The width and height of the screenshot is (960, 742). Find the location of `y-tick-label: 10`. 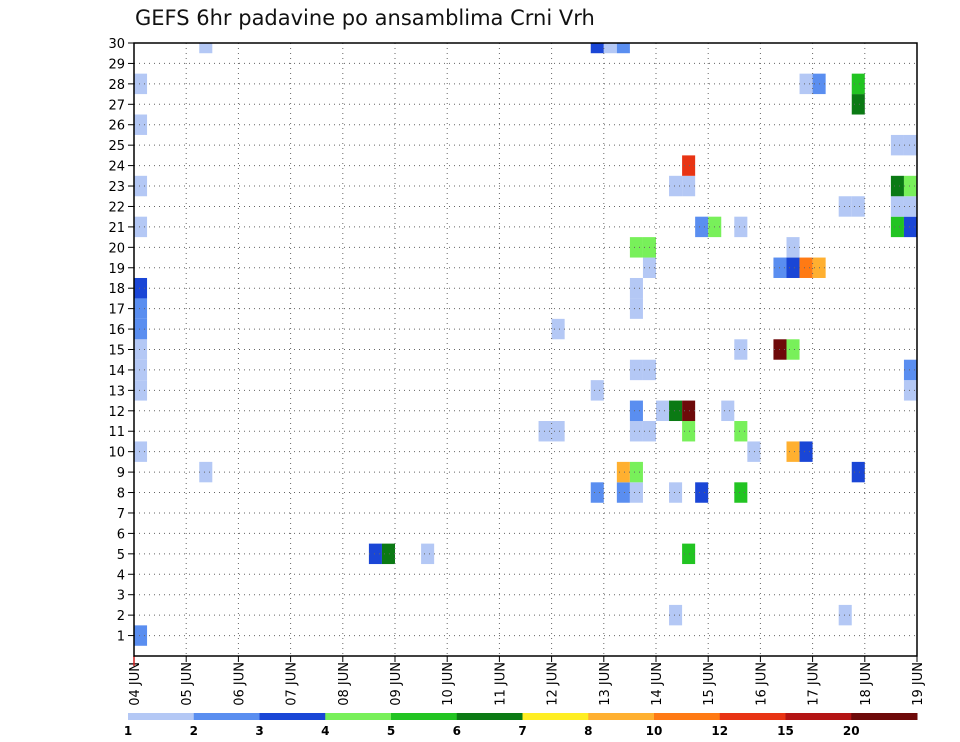

y-tick-label: 10 is located at coordinates (116, 453).